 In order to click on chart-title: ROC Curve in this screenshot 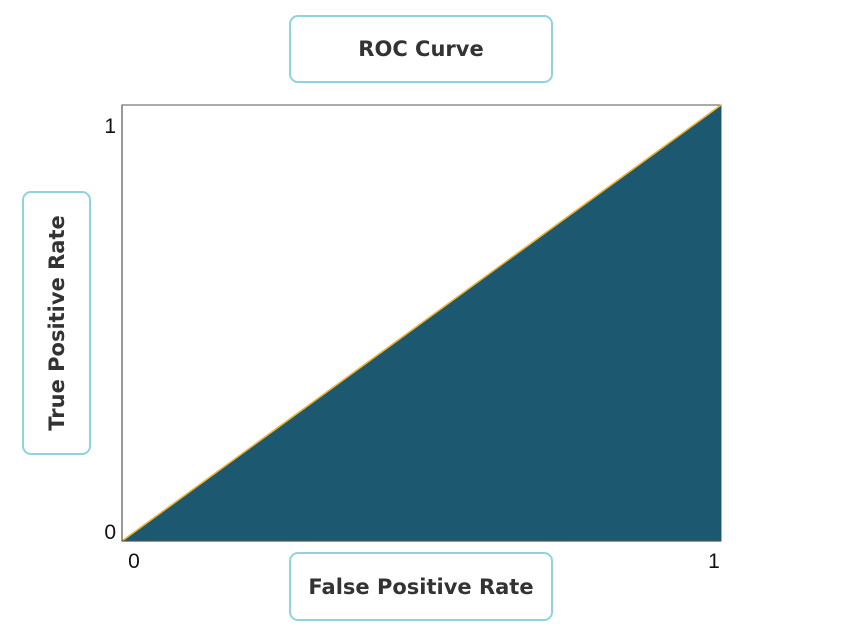, I will do `click(421, 49)`.